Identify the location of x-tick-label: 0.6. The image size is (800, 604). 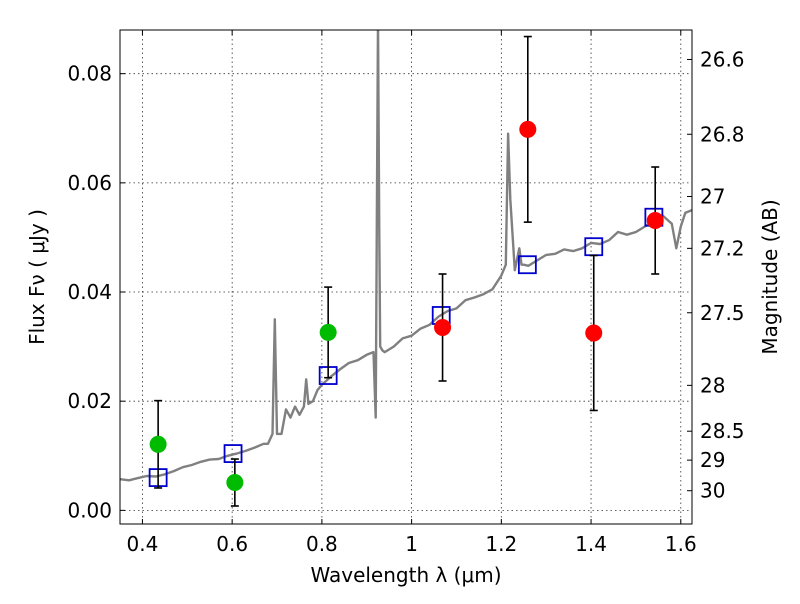
(232, 544).